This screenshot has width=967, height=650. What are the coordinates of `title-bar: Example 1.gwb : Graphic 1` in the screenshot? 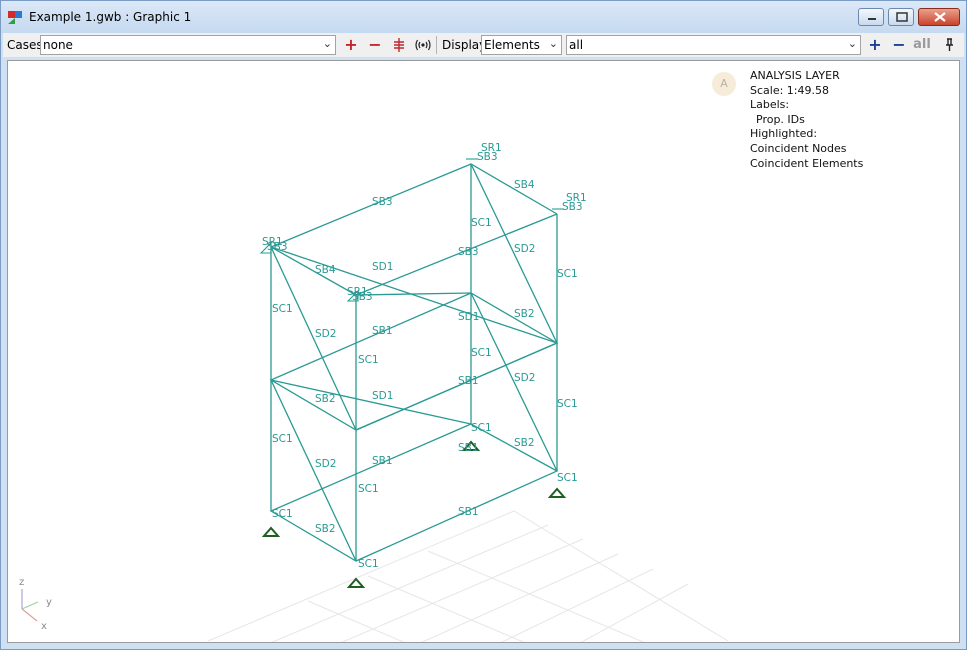 It's located at (483, 17).